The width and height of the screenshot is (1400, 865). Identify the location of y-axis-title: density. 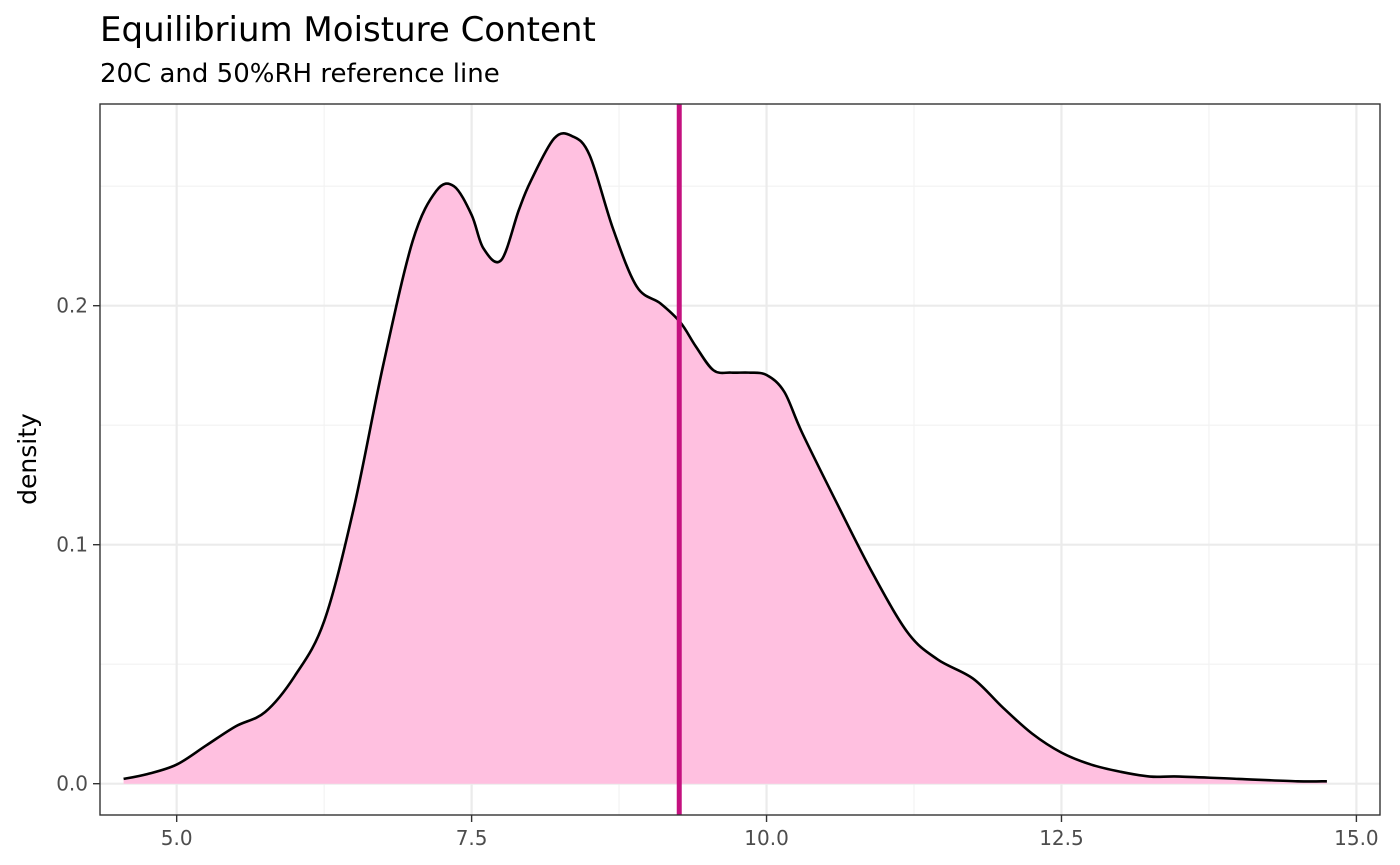
(27, 459).